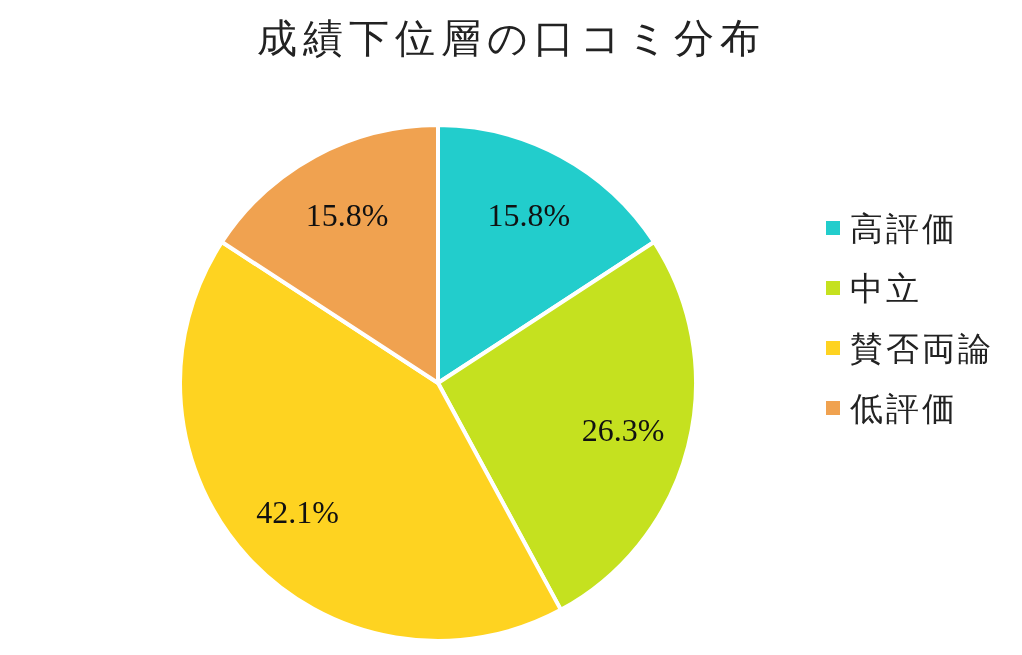  I want to click on legend-label: 高評価, so click(904, 229).